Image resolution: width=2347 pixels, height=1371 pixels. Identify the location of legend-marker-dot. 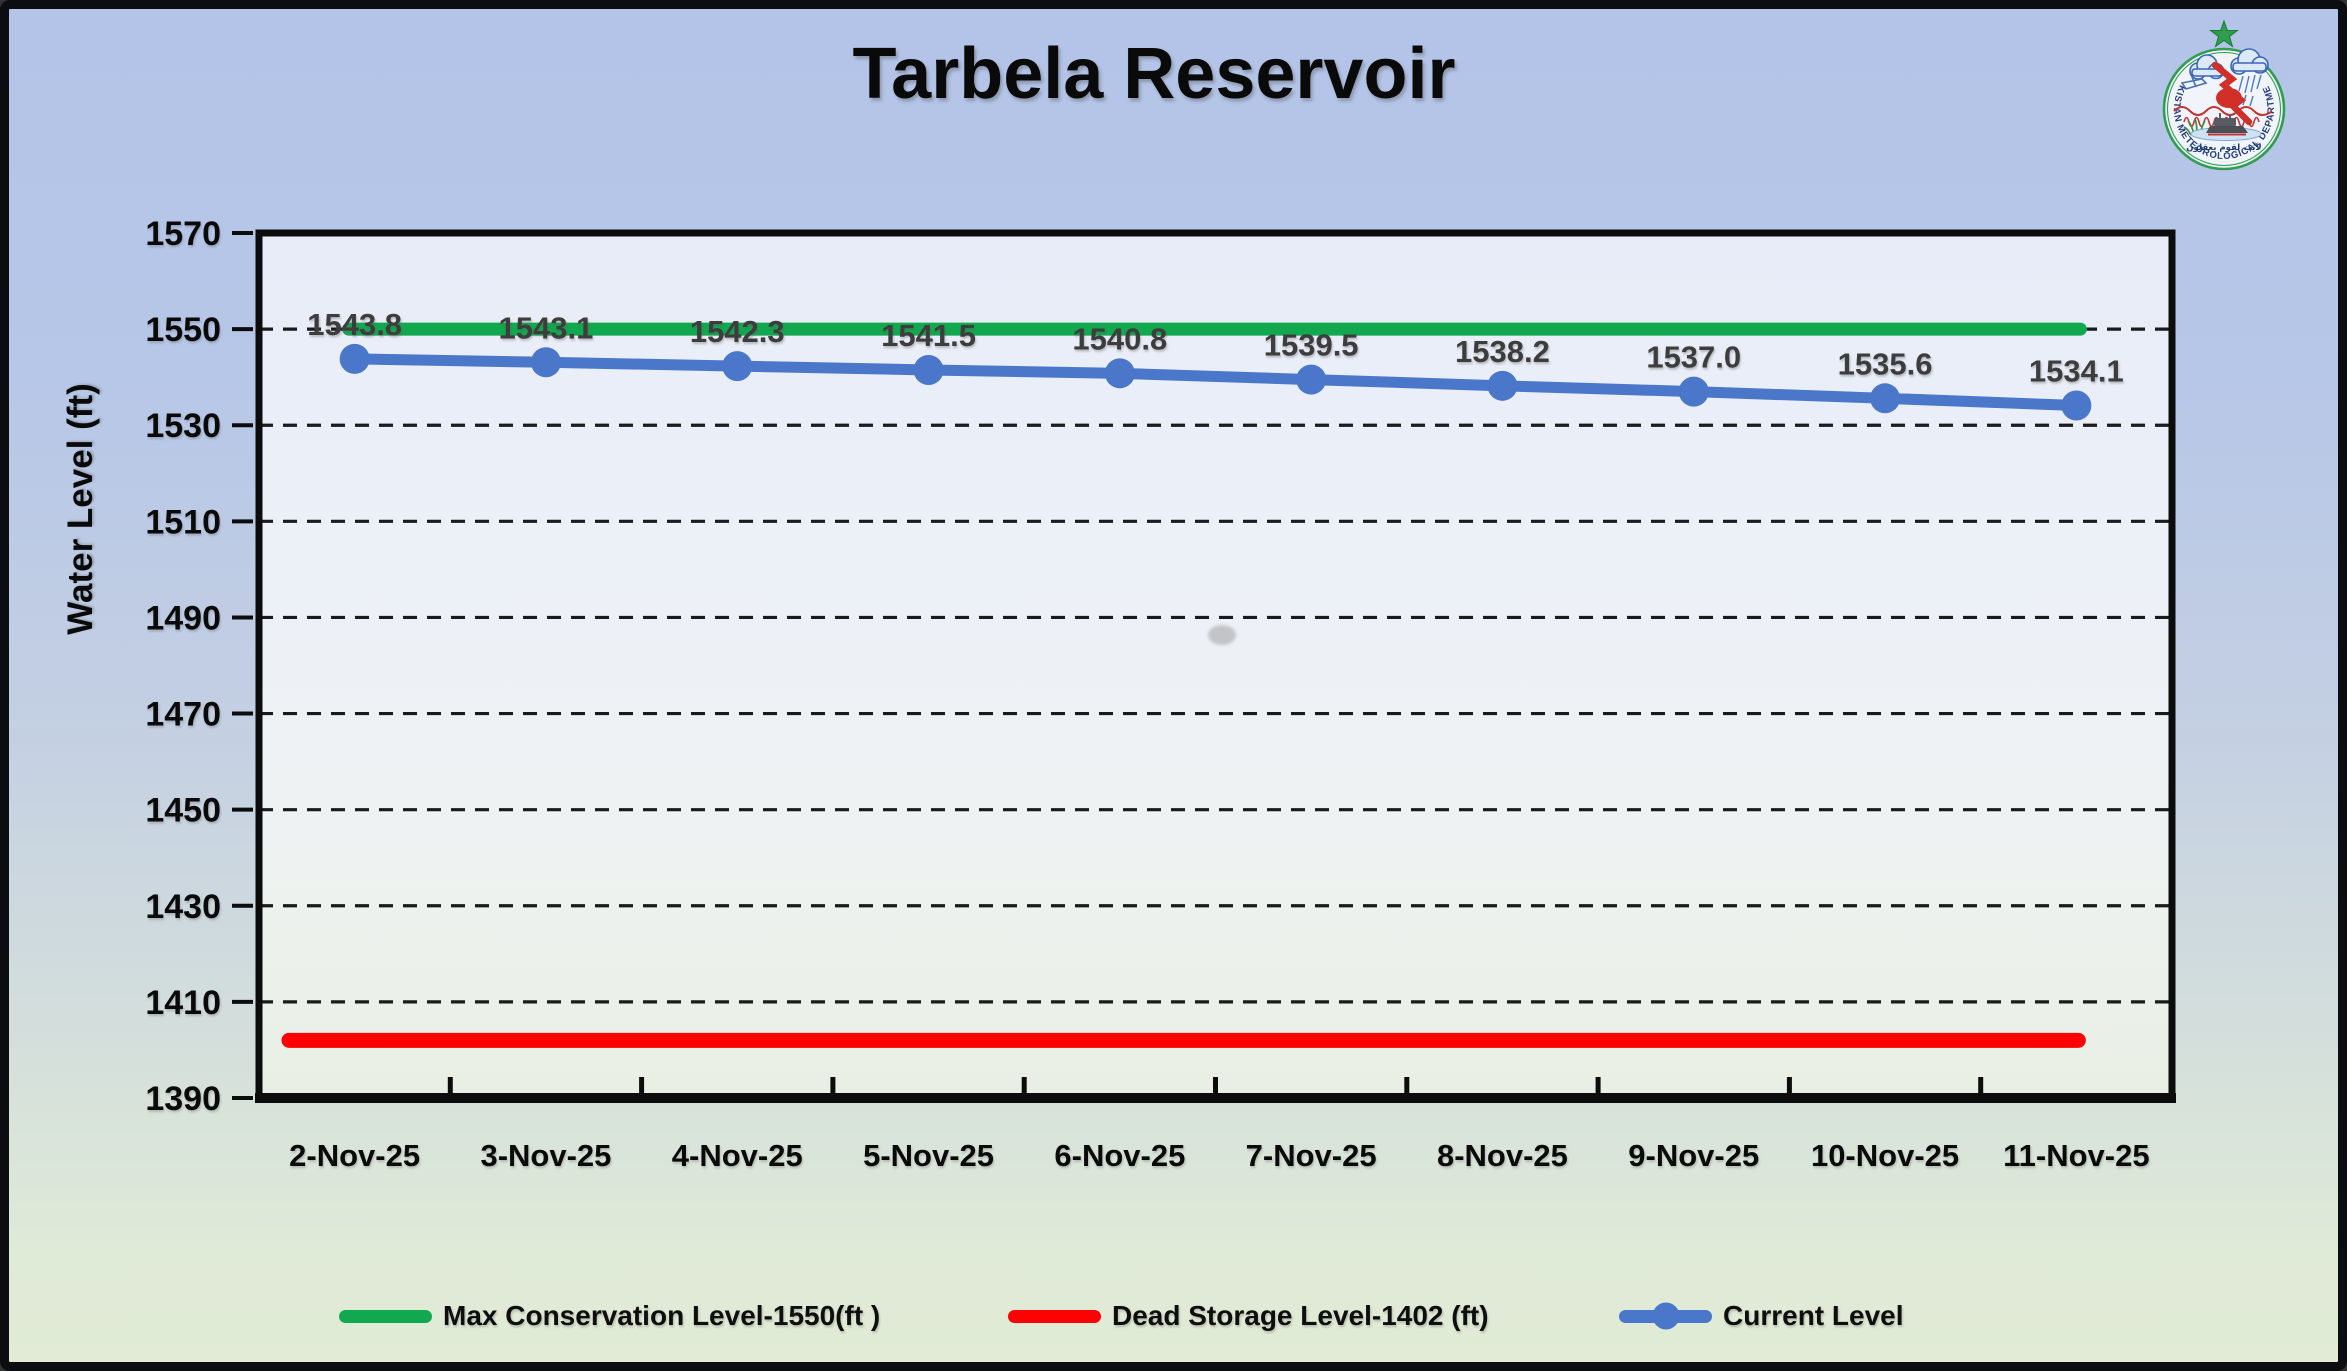
(1665, 1316).